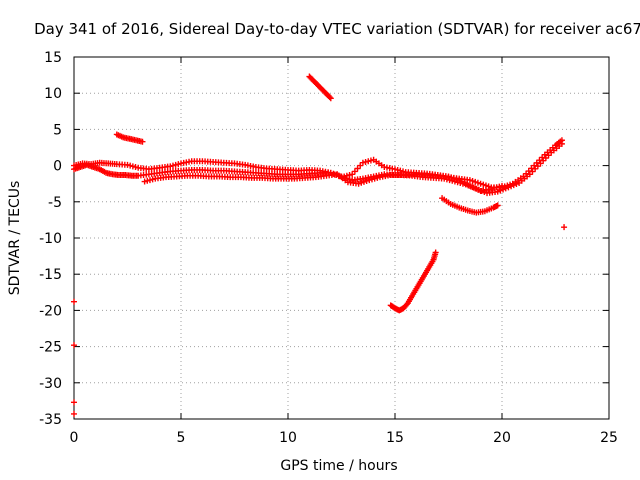 This screenshot has height=480, width=640. What do you see at coordinates (344, 438) in the screenshot?
I see `x-tick-labels: 0 5 10 15 20 25` at bounding box center [344, 438].